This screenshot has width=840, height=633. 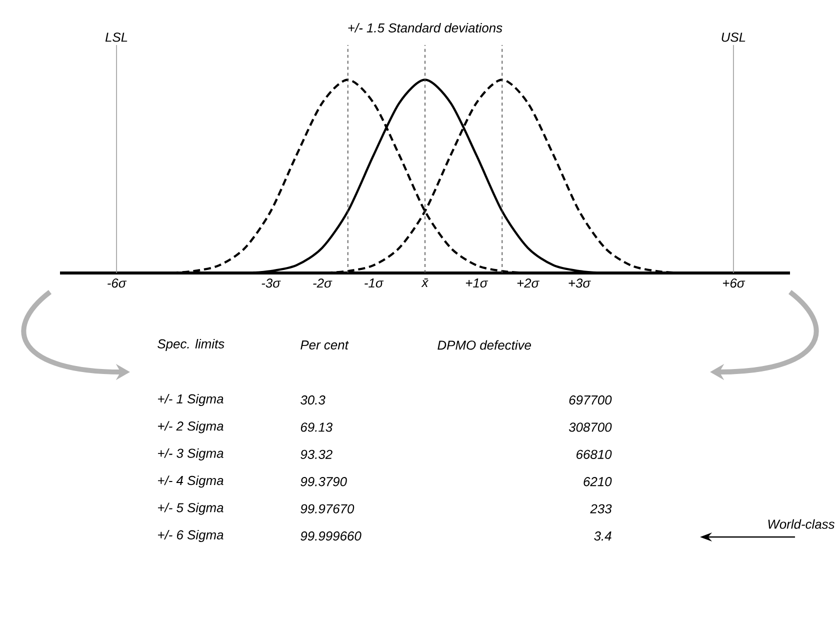 I want to click on text: +/- 5 Sigma, so click(x=191, y=508).